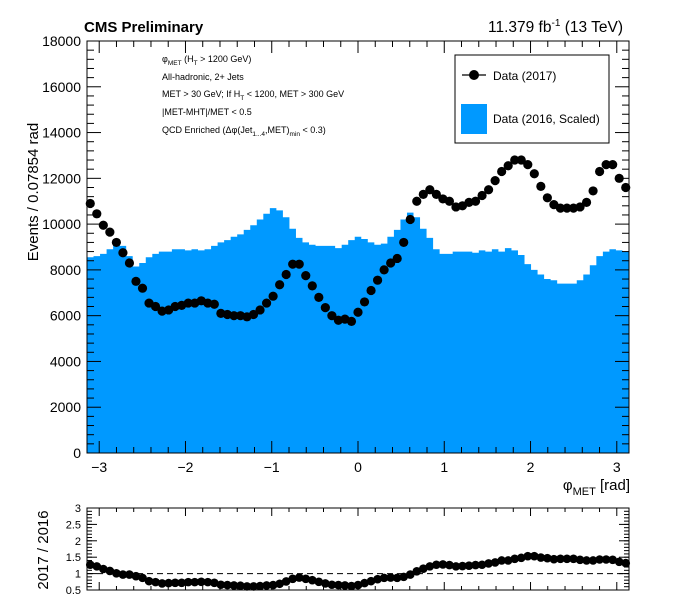  I want to click on ratio-plot-frame, so click(358, 549).